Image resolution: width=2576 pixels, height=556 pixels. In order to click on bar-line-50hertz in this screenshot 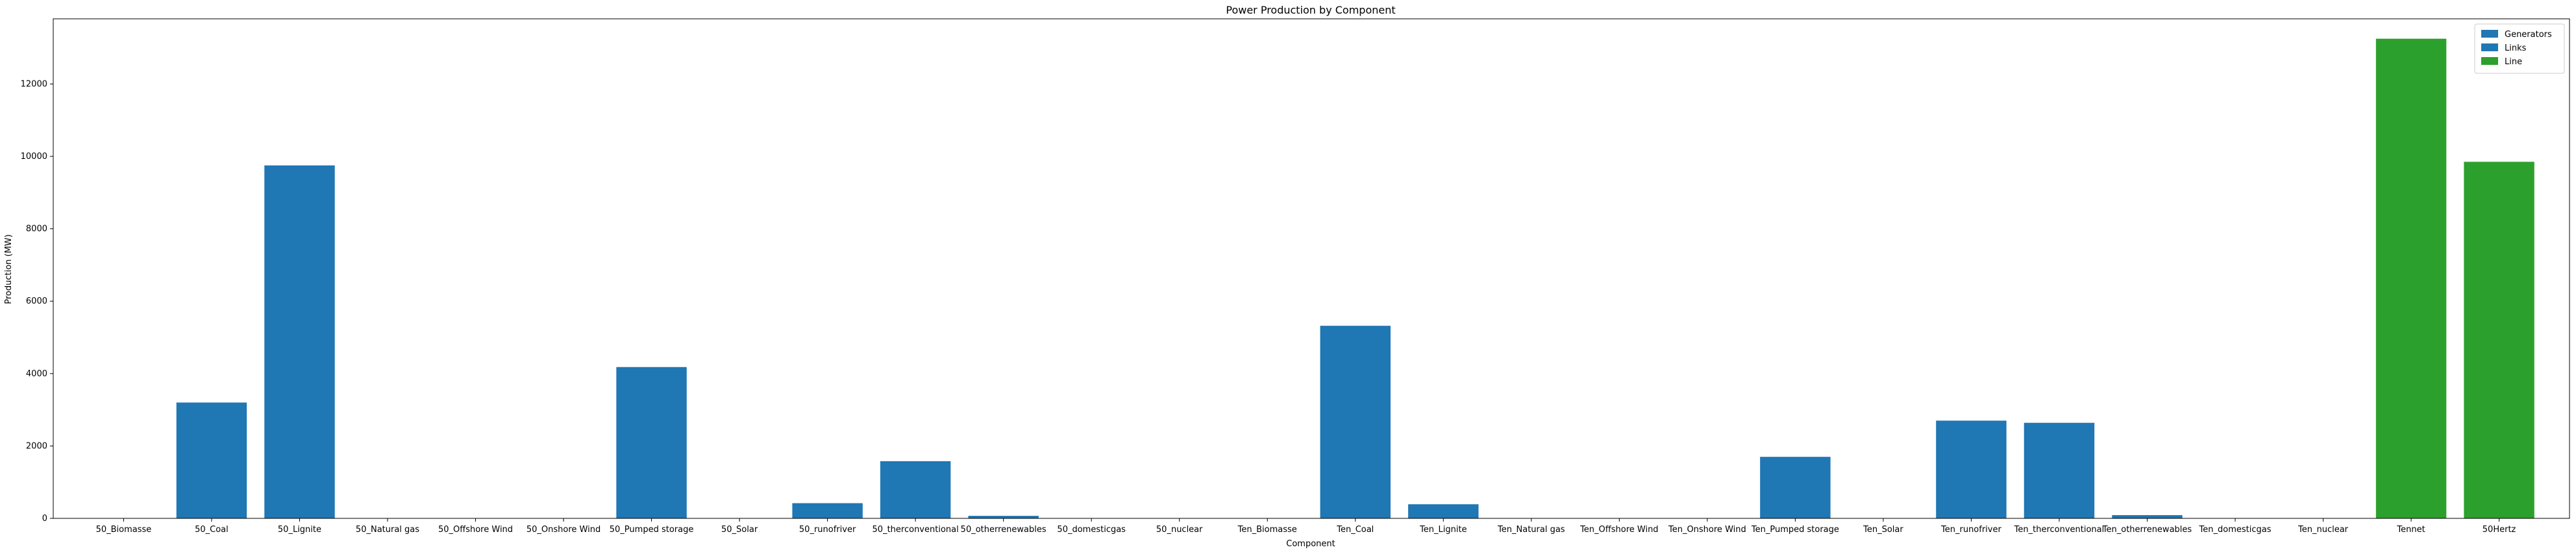, I will do `click(2499, 340)`.